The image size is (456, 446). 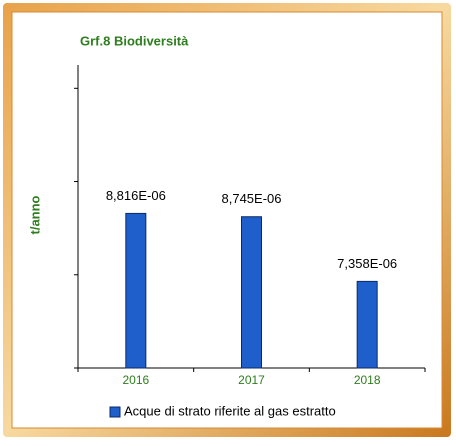 I want to click on x-tick-label: 2017, so click(x=251, y=380).